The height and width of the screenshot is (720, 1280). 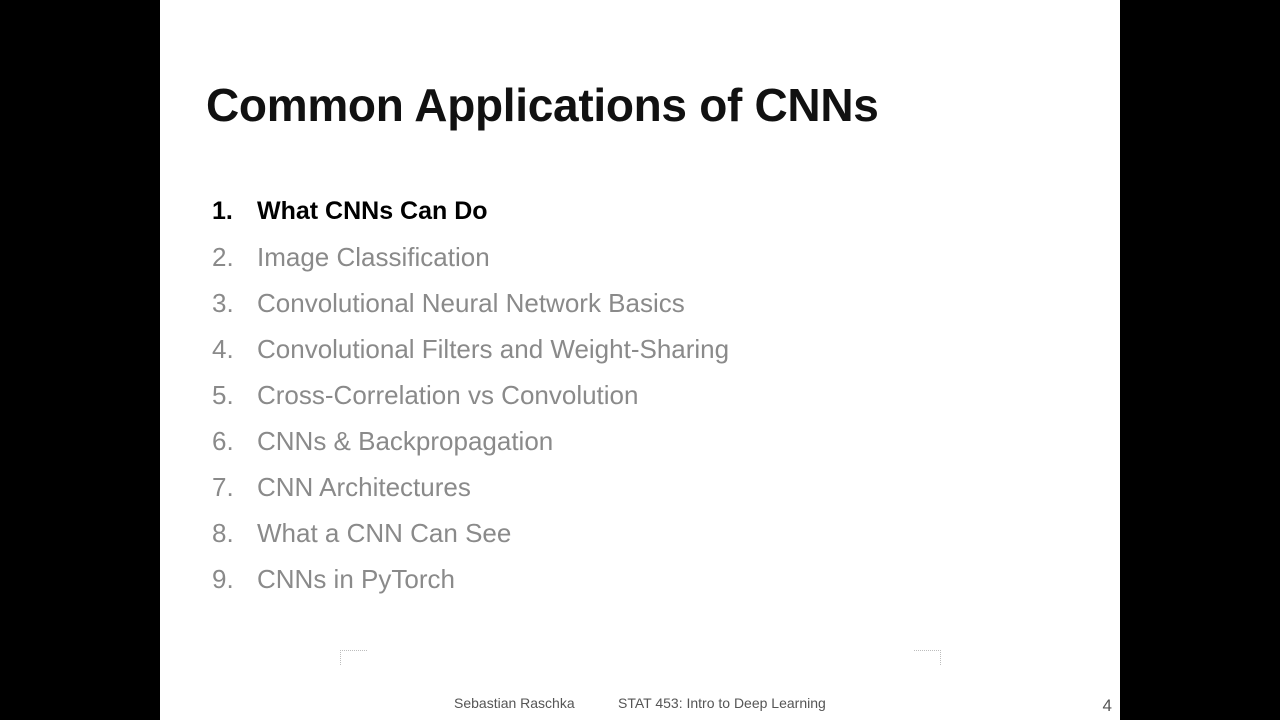 What do you see at coordinates (927, 657) in the screenshot?
I see `decorative-dotted-mark-right` at bounding box center [927, 657].